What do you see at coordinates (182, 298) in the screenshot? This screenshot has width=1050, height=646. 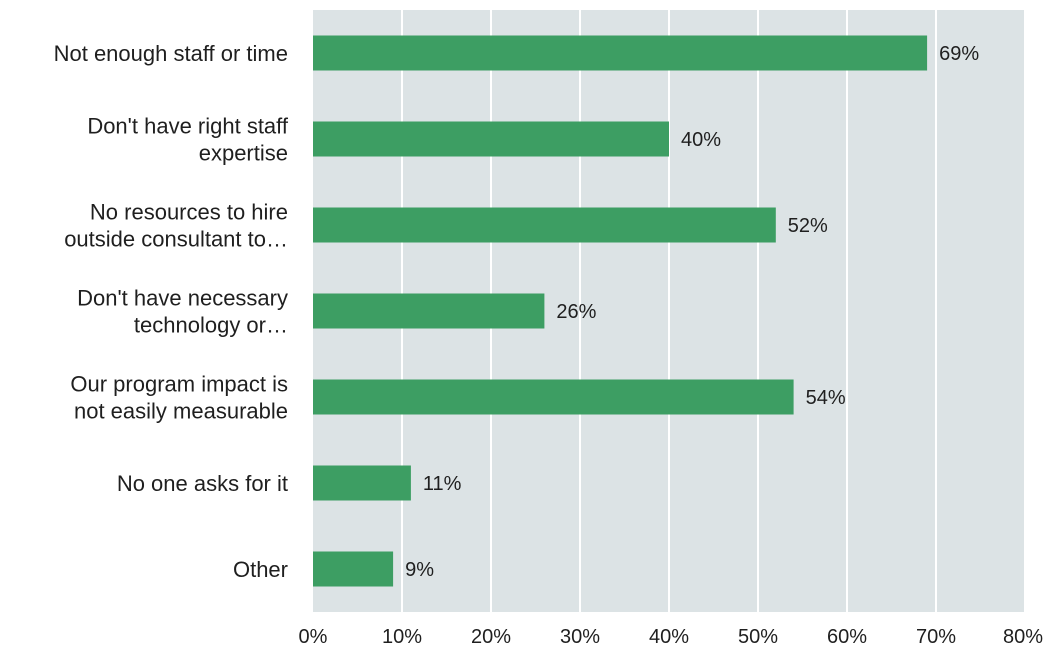 I see `category-label-3-line-0: Don't have necessary` at bounding box center [182, 298].